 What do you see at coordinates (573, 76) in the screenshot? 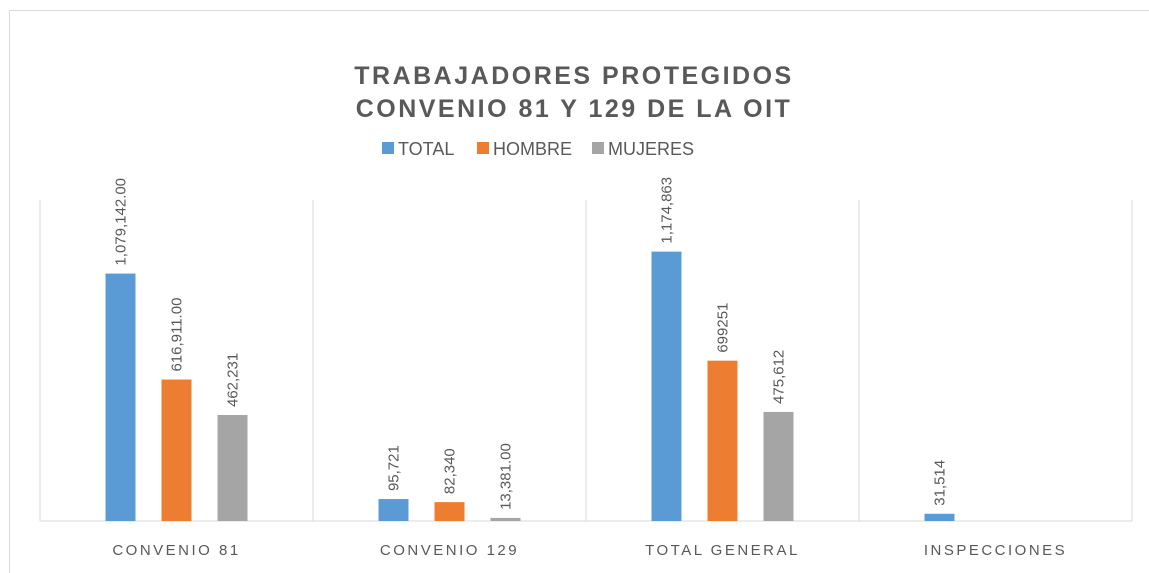
I see `chart-title: TRABAJADORES PROTEGIDOS` at bounding box center [573, 76].